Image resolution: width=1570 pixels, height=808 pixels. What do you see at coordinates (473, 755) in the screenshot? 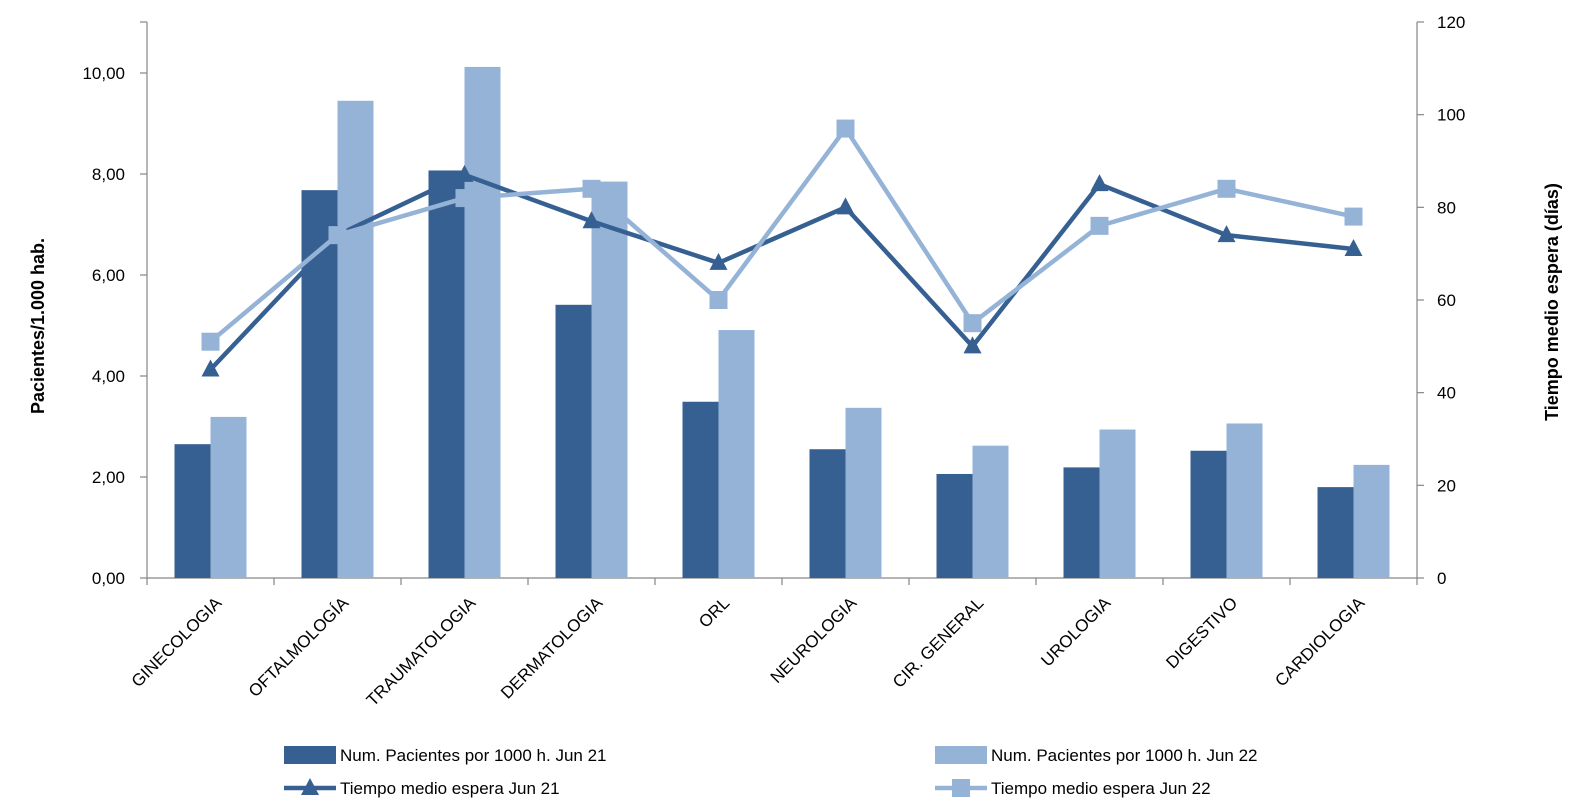
I see `legend-label: Num. Pacientes por 1000 h. Jun 21` at bounding box center [473, 755].